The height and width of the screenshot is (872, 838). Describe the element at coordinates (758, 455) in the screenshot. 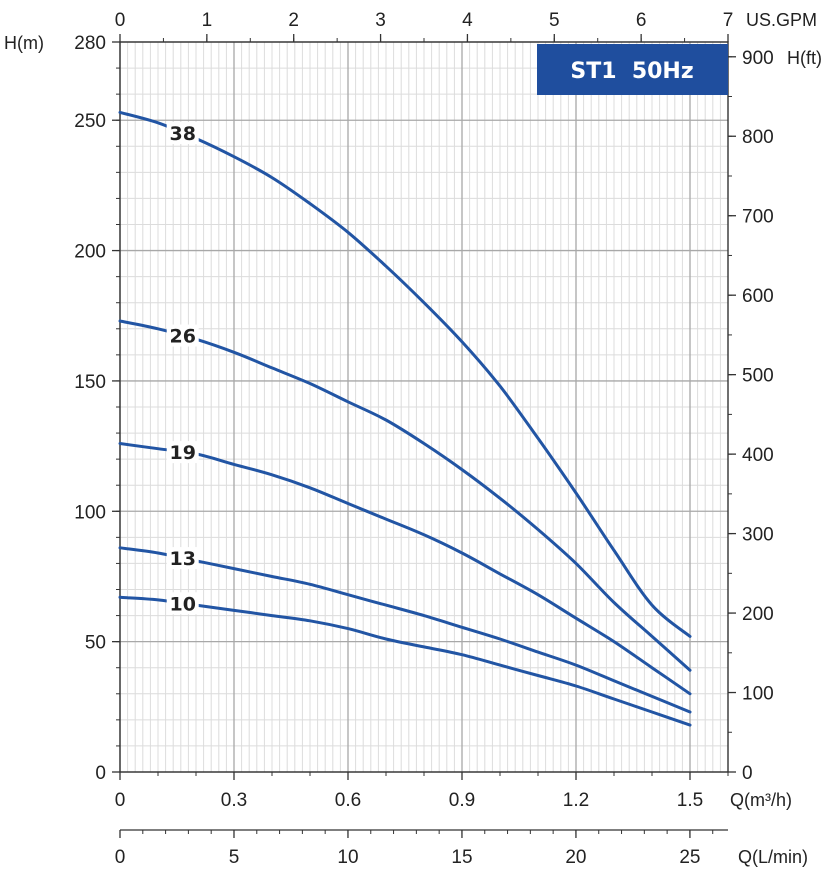

I see `right-tick-label: 400` at that location.